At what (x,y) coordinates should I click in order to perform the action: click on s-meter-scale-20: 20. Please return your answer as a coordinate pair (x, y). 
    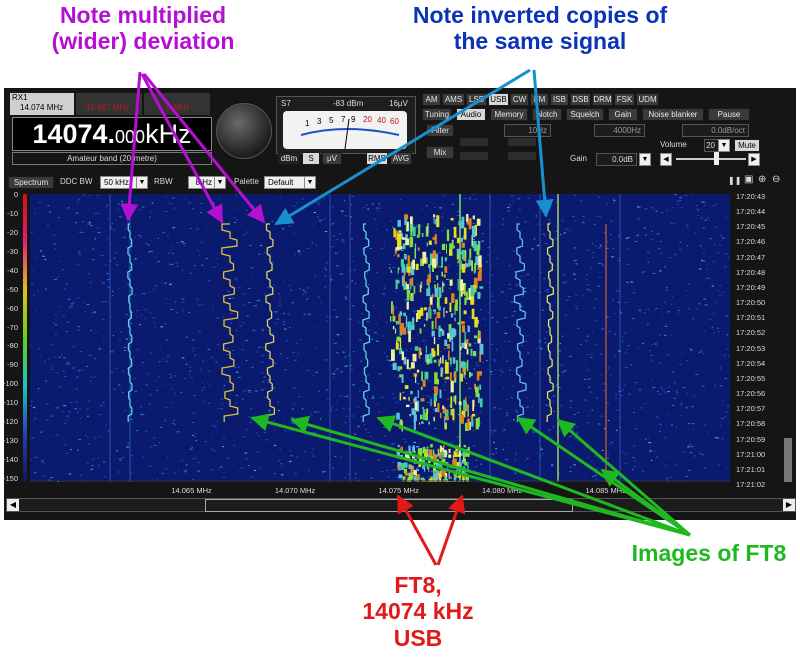
    Looking at the image, I should click on (367, 119).